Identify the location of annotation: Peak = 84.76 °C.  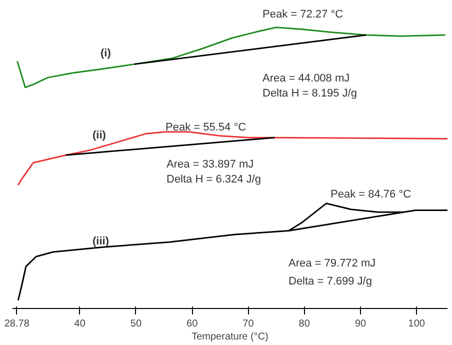
(371, 194).